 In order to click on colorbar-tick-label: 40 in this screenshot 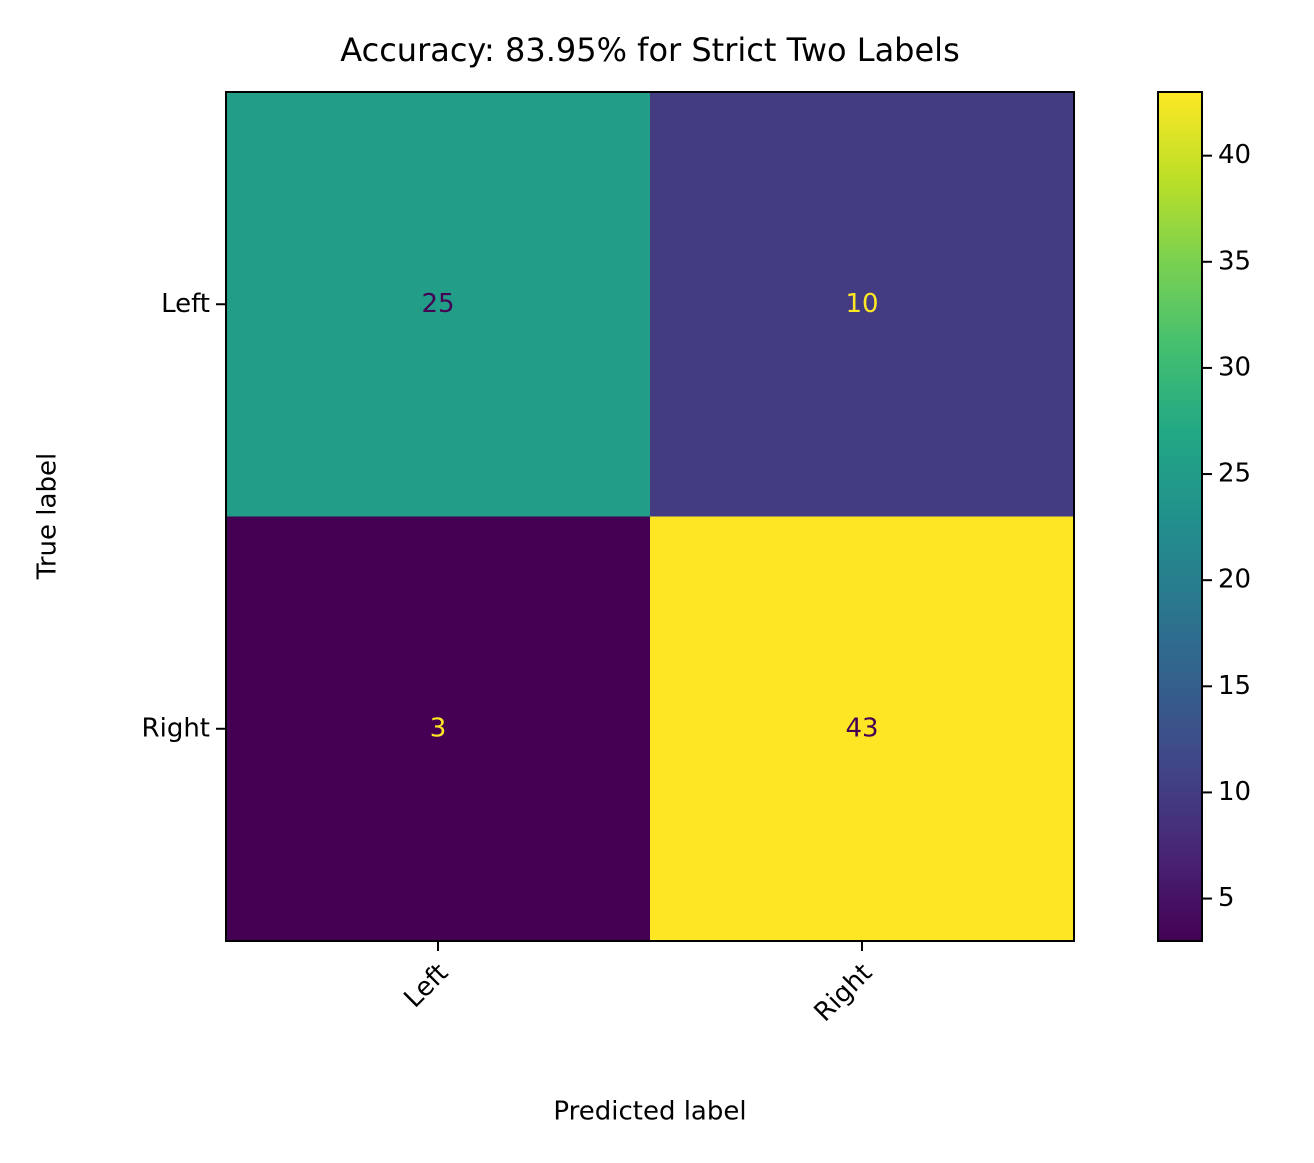, I will do `click(1234, 155)`.